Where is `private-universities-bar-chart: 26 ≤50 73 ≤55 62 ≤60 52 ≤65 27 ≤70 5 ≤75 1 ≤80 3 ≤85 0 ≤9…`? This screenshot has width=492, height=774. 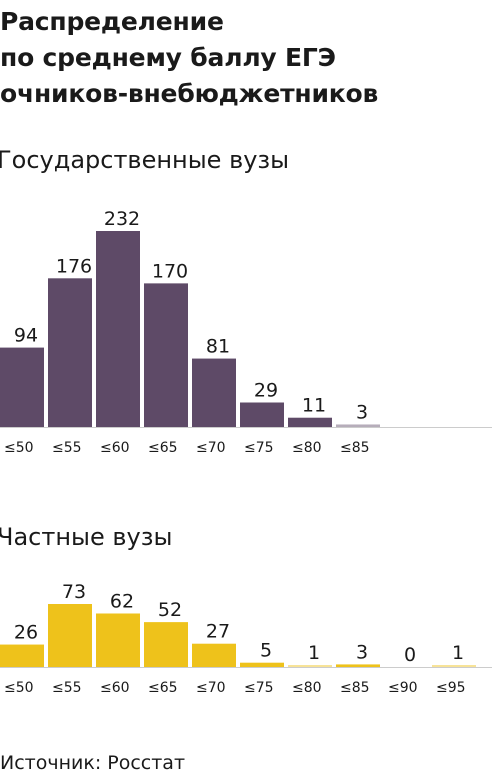
private-universities-bar-chart: 26 ≤50 73 ≤55 62 ≤60 52 ≤65 27 ≤70 5 ≤75 1 ≤80 3 ≤85 0 ≤9… is located at coordinates (246, 638).